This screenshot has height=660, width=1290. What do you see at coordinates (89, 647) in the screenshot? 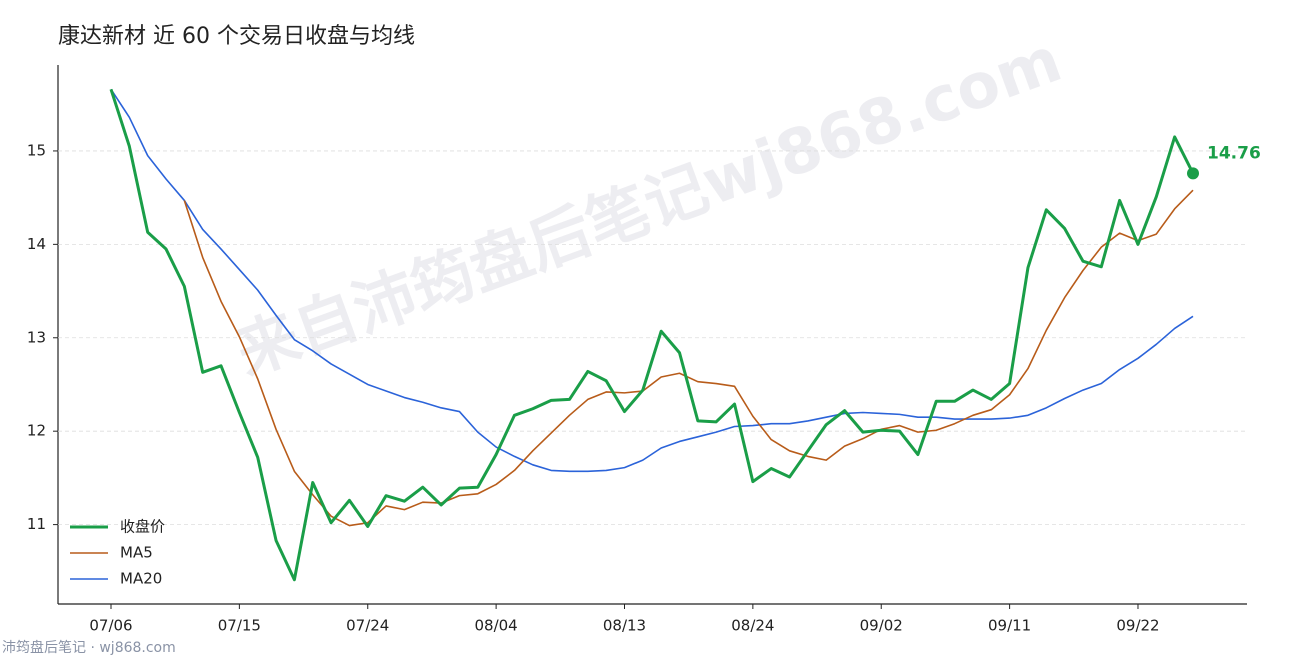
I see `source-note: 沛筠盘后笔记 · wj868.com` at bounding box center [89, 647].